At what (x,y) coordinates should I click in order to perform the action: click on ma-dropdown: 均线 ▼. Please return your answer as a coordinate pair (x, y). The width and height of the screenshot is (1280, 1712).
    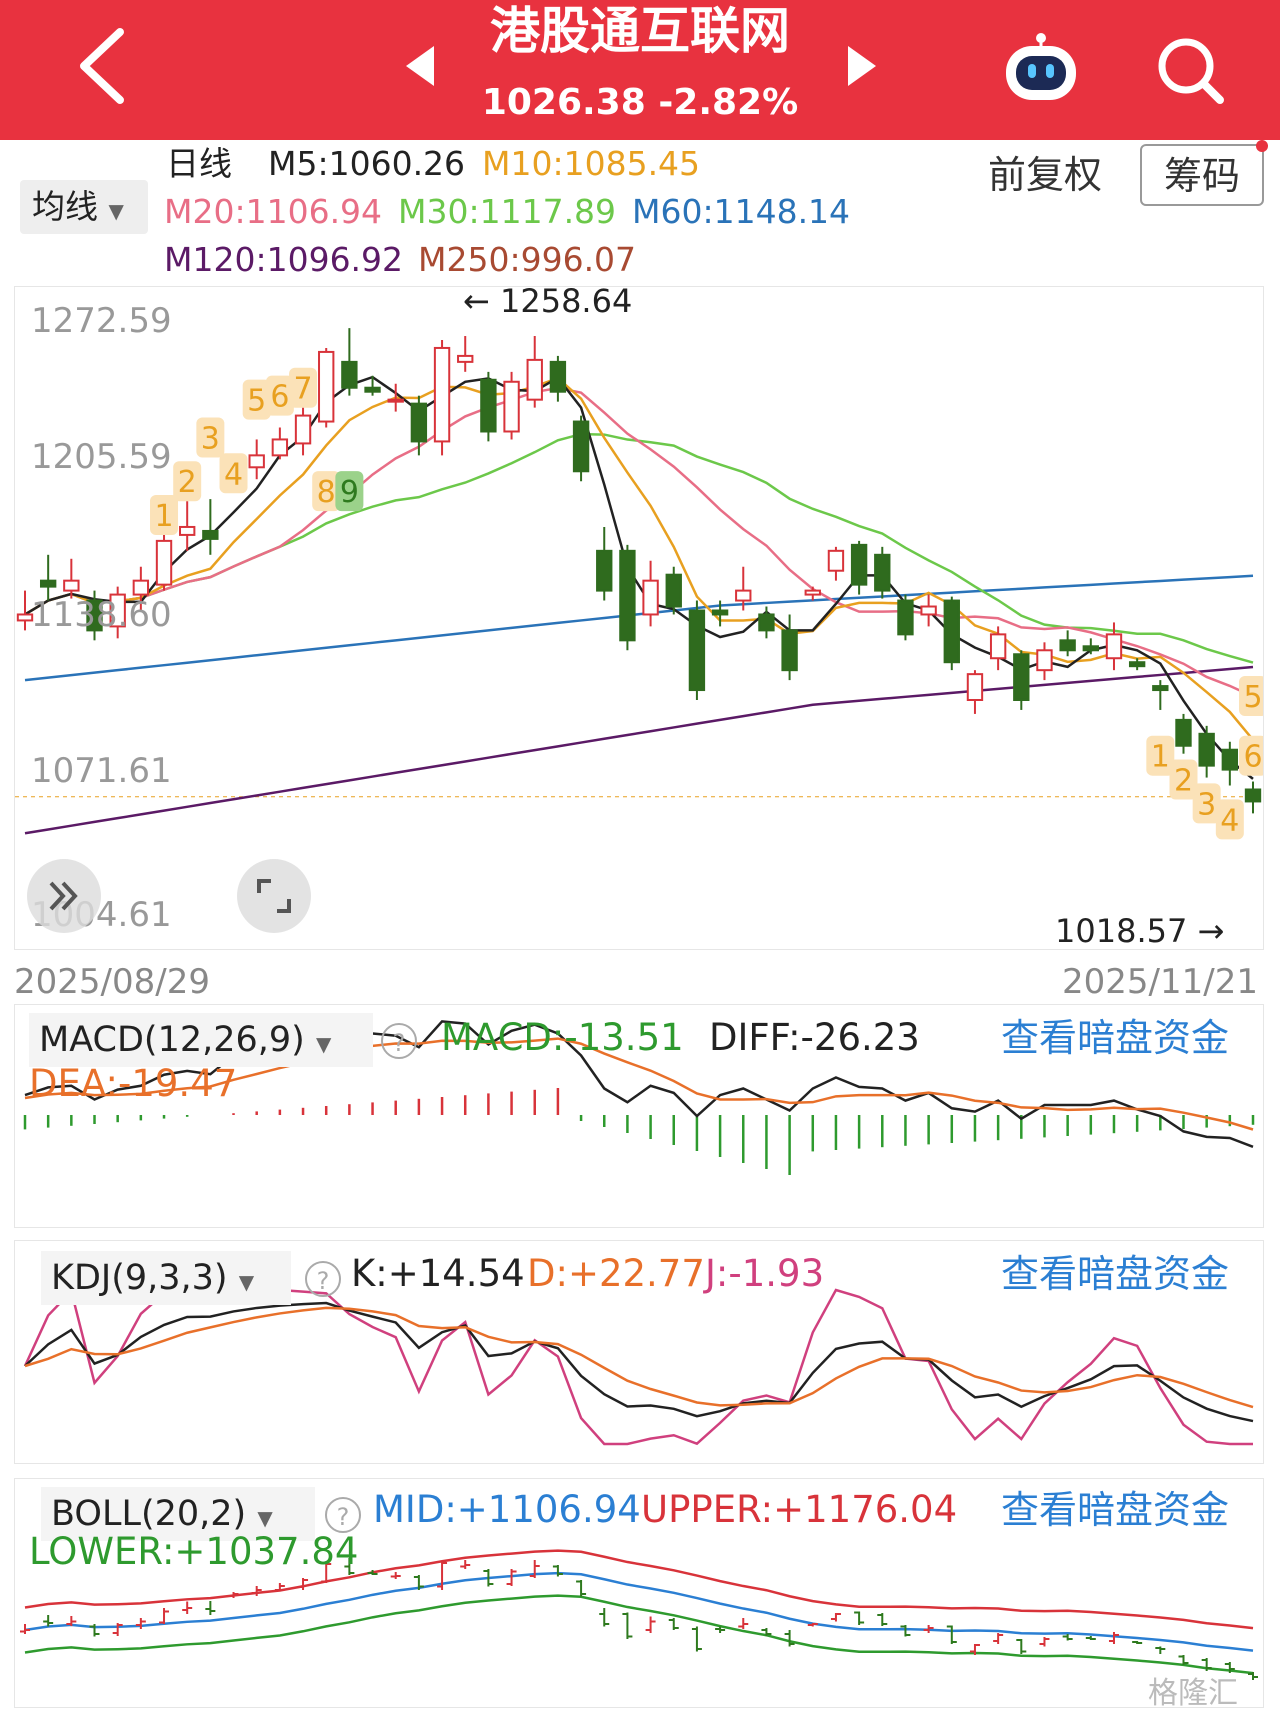
    Looking at the image, I should click on (84, 207).